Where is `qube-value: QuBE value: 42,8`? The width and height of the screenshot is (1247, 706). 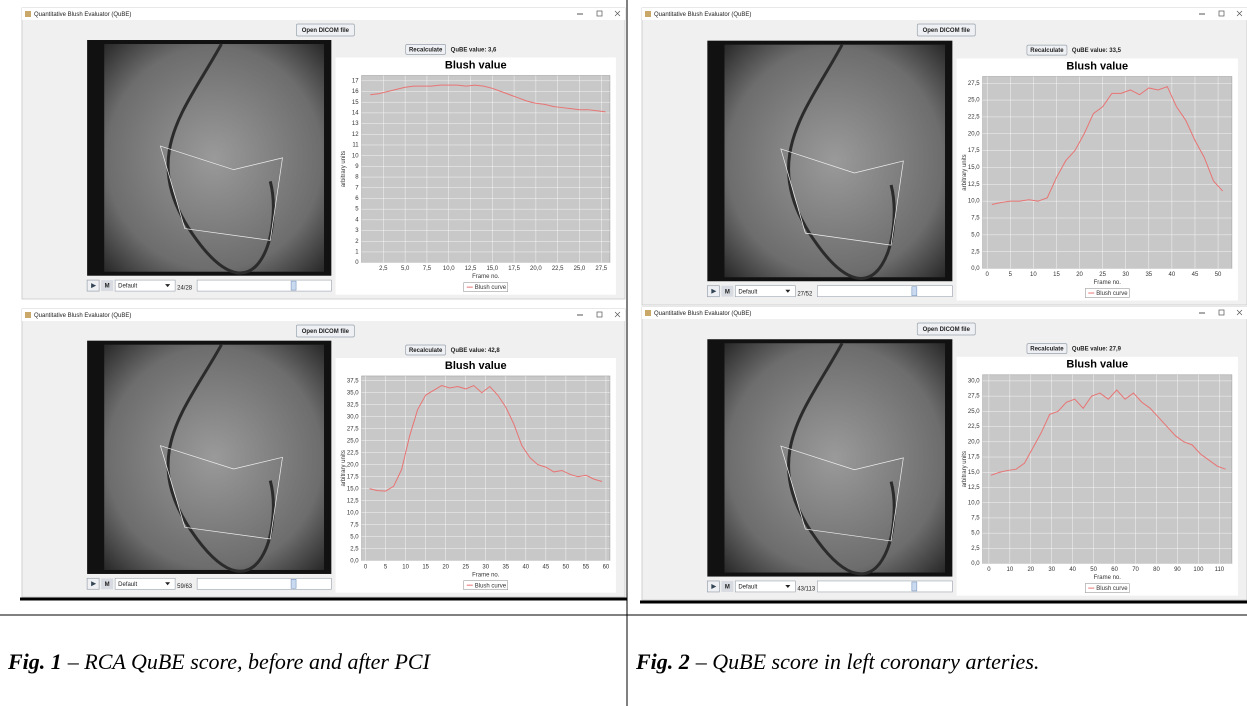
qube-value: QuBE value: 42,8 is located at coordinates (476, 351).